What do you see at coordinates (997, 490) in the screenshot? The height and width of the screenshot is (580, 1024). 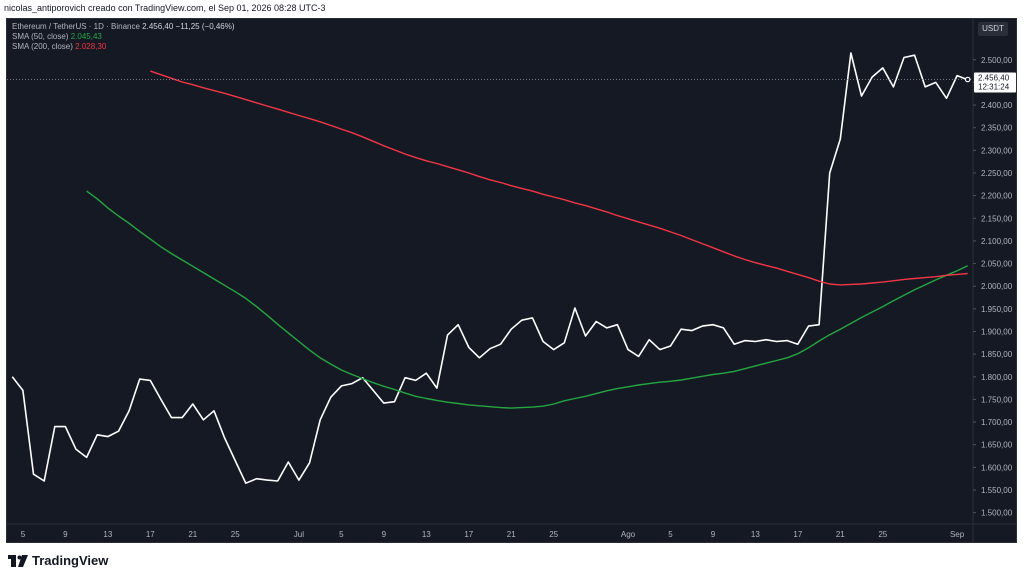 I see `y-tick-label: 1.550,00` at bounding box center [997, 490].